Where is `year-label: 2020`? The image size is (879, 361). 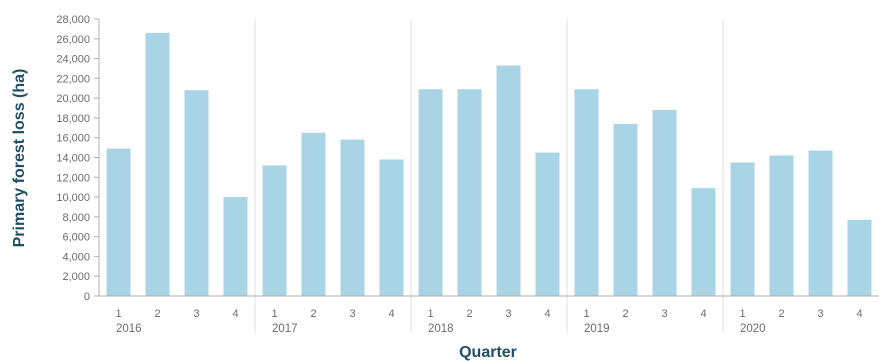
year-label: 2020 is located at coordinates (753, 329).